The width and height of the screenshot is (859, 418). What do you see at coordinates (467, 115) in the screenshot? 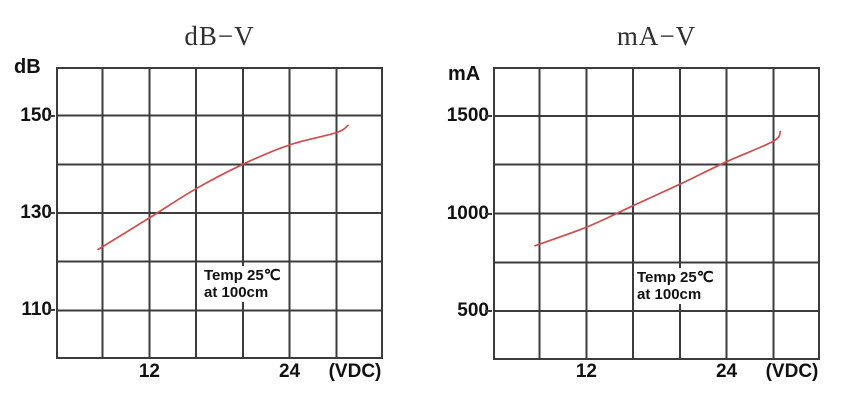
I see `y-tick-label: 1500` at bounding box center [467, 115].